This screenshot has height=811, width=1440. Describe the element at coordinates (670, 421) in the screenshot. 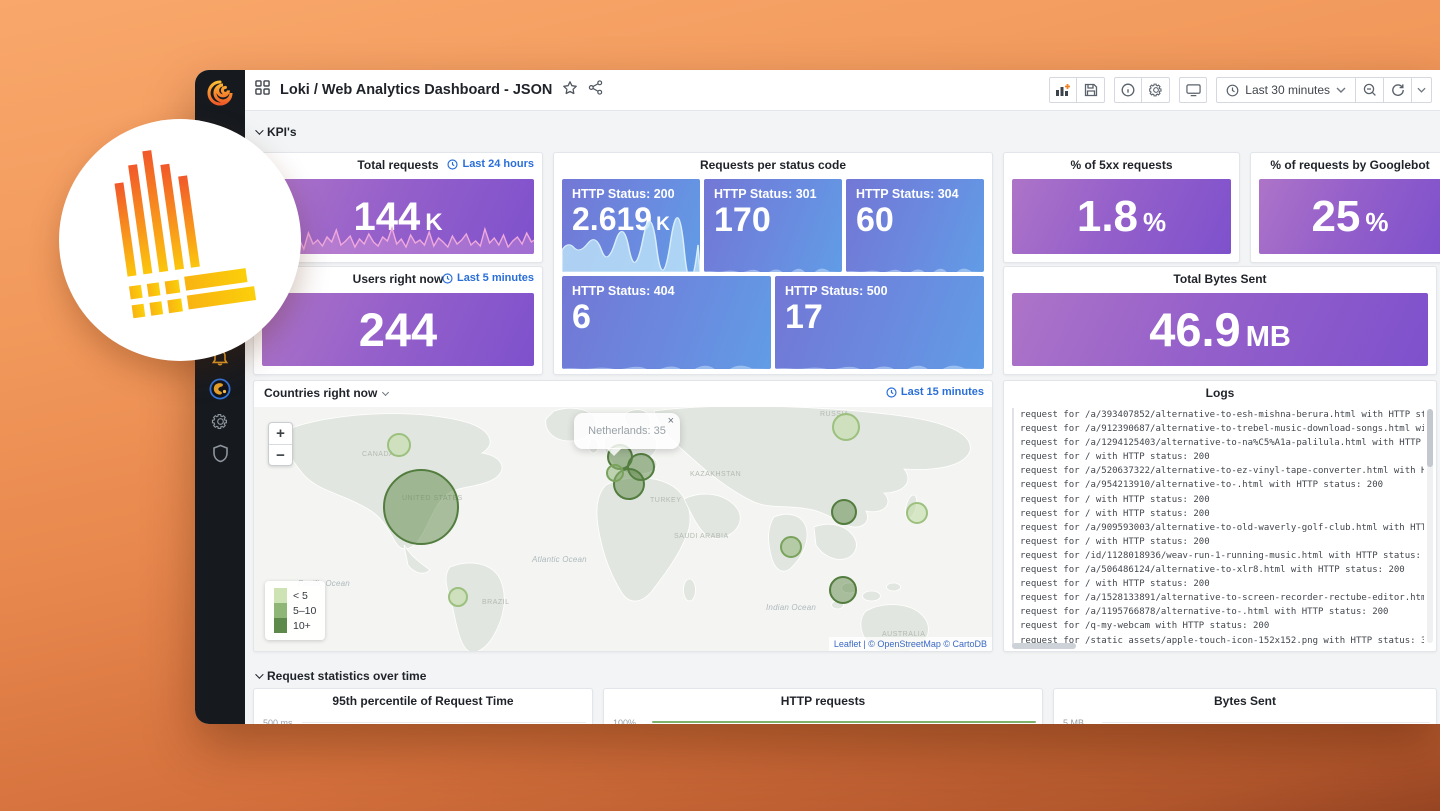

I see `tooltip-close-icon: ×` at that location.